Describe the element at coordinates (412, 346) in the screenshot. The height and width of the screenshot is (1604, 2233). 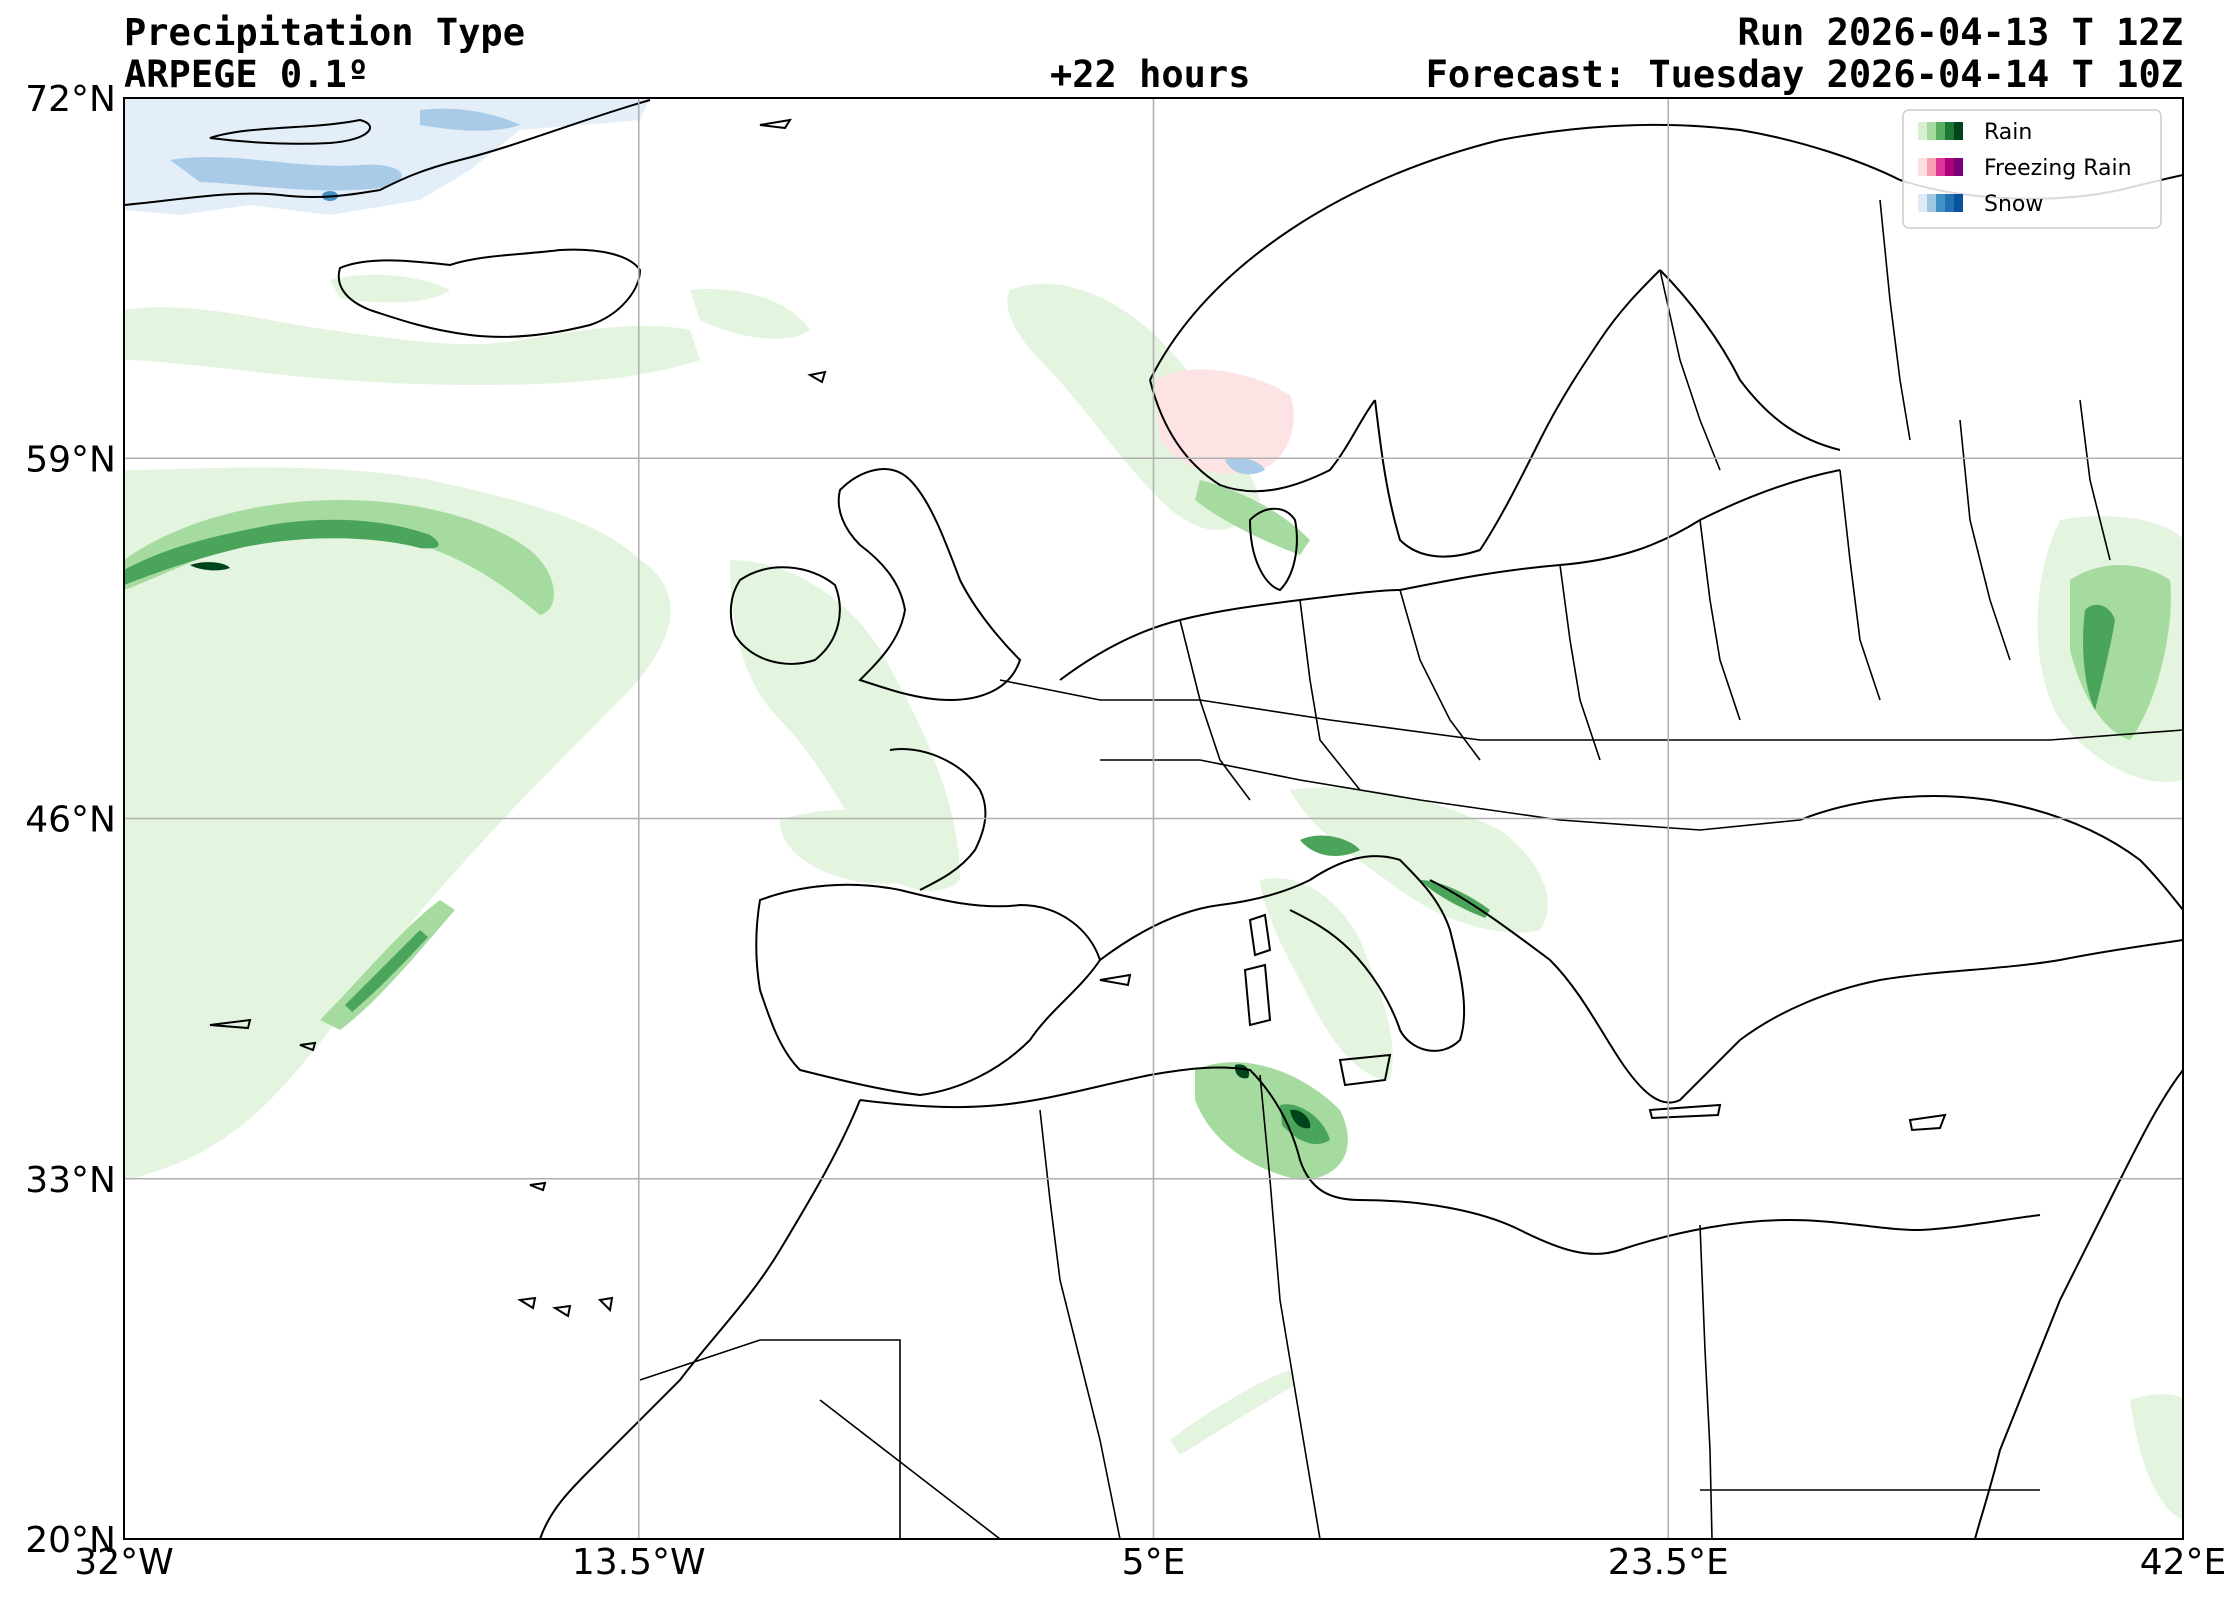
I see `rain-field-atlantic-north` at that location.